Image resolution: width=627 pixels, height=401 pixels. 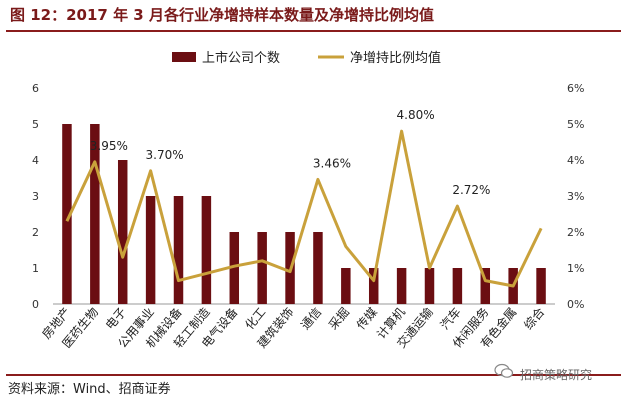 I want to click on x-tick-label: 通信, so click(x=311, y=318).